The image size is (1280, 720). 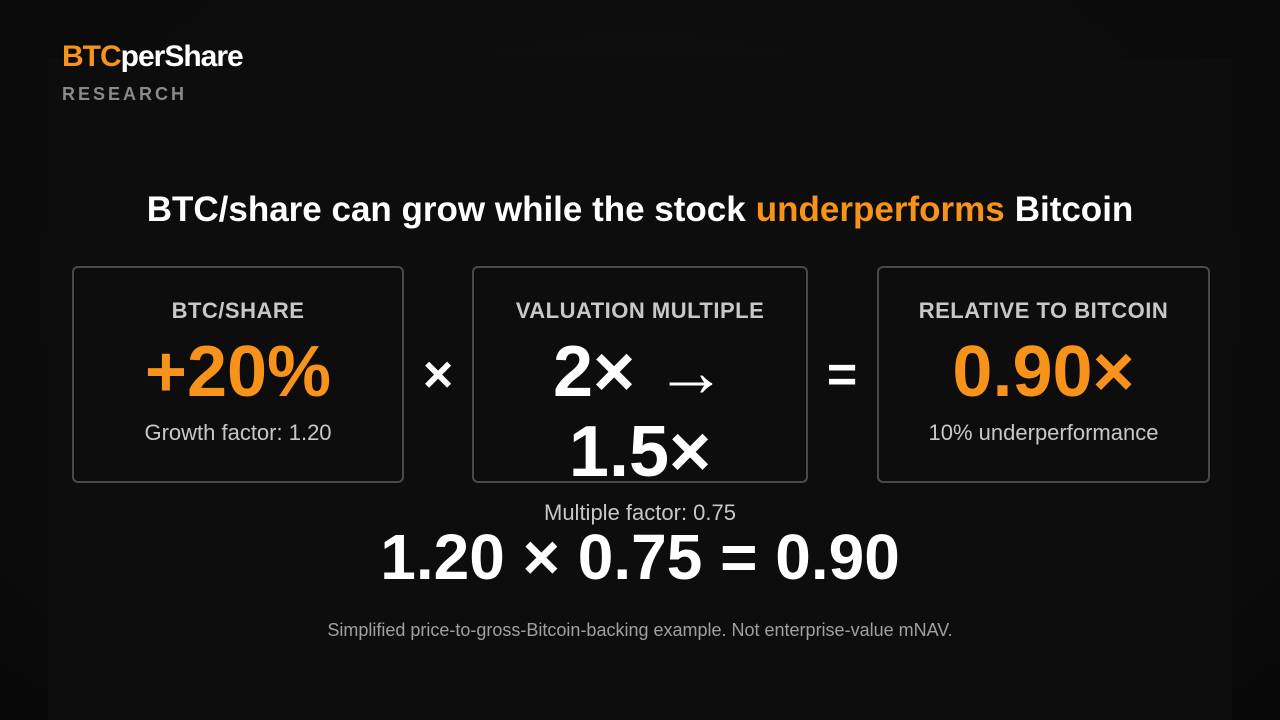 I want to click on card-caption: 10% underperformance, so click(x=1043, y=432).